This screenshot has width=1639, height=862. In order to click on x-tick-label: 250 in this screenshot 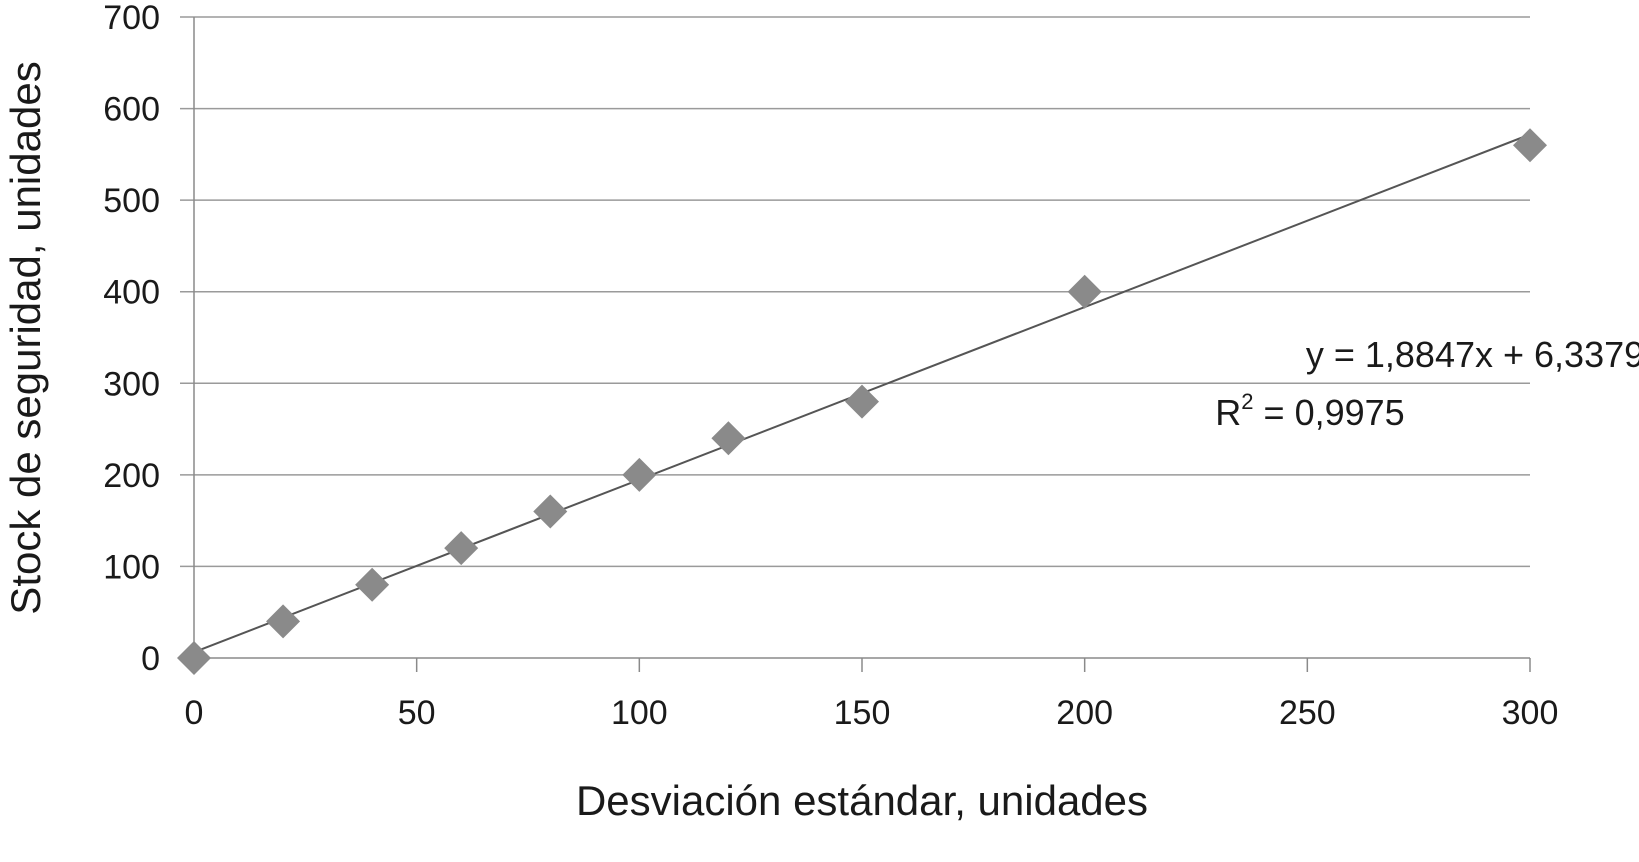, I will do `click(1307, 713)`.